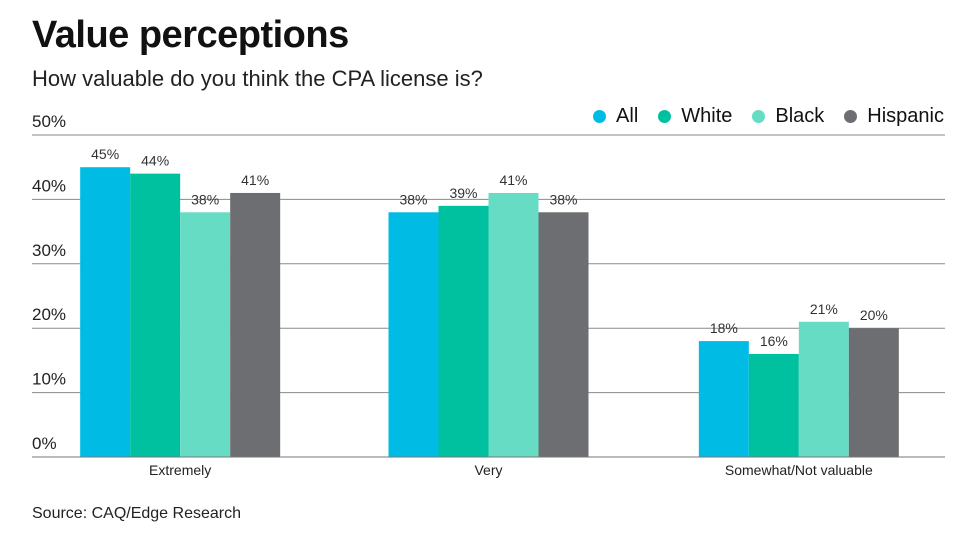 The image size is (978, 550). I want to click on data-label: 21%, so click(824, 309).